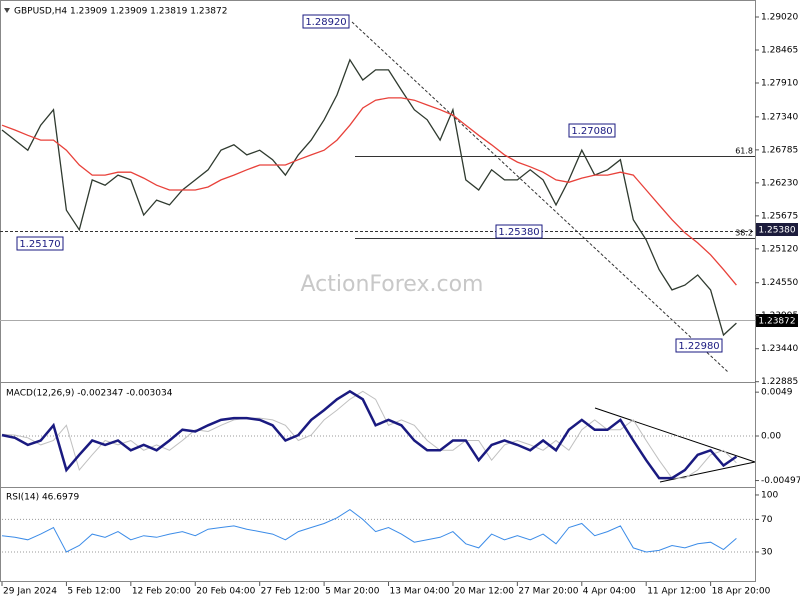  What do you see at coordinates (779, 83) in the screenshot?
I see `y-tick-label: 1.27910` at bounding box center [779, 83].